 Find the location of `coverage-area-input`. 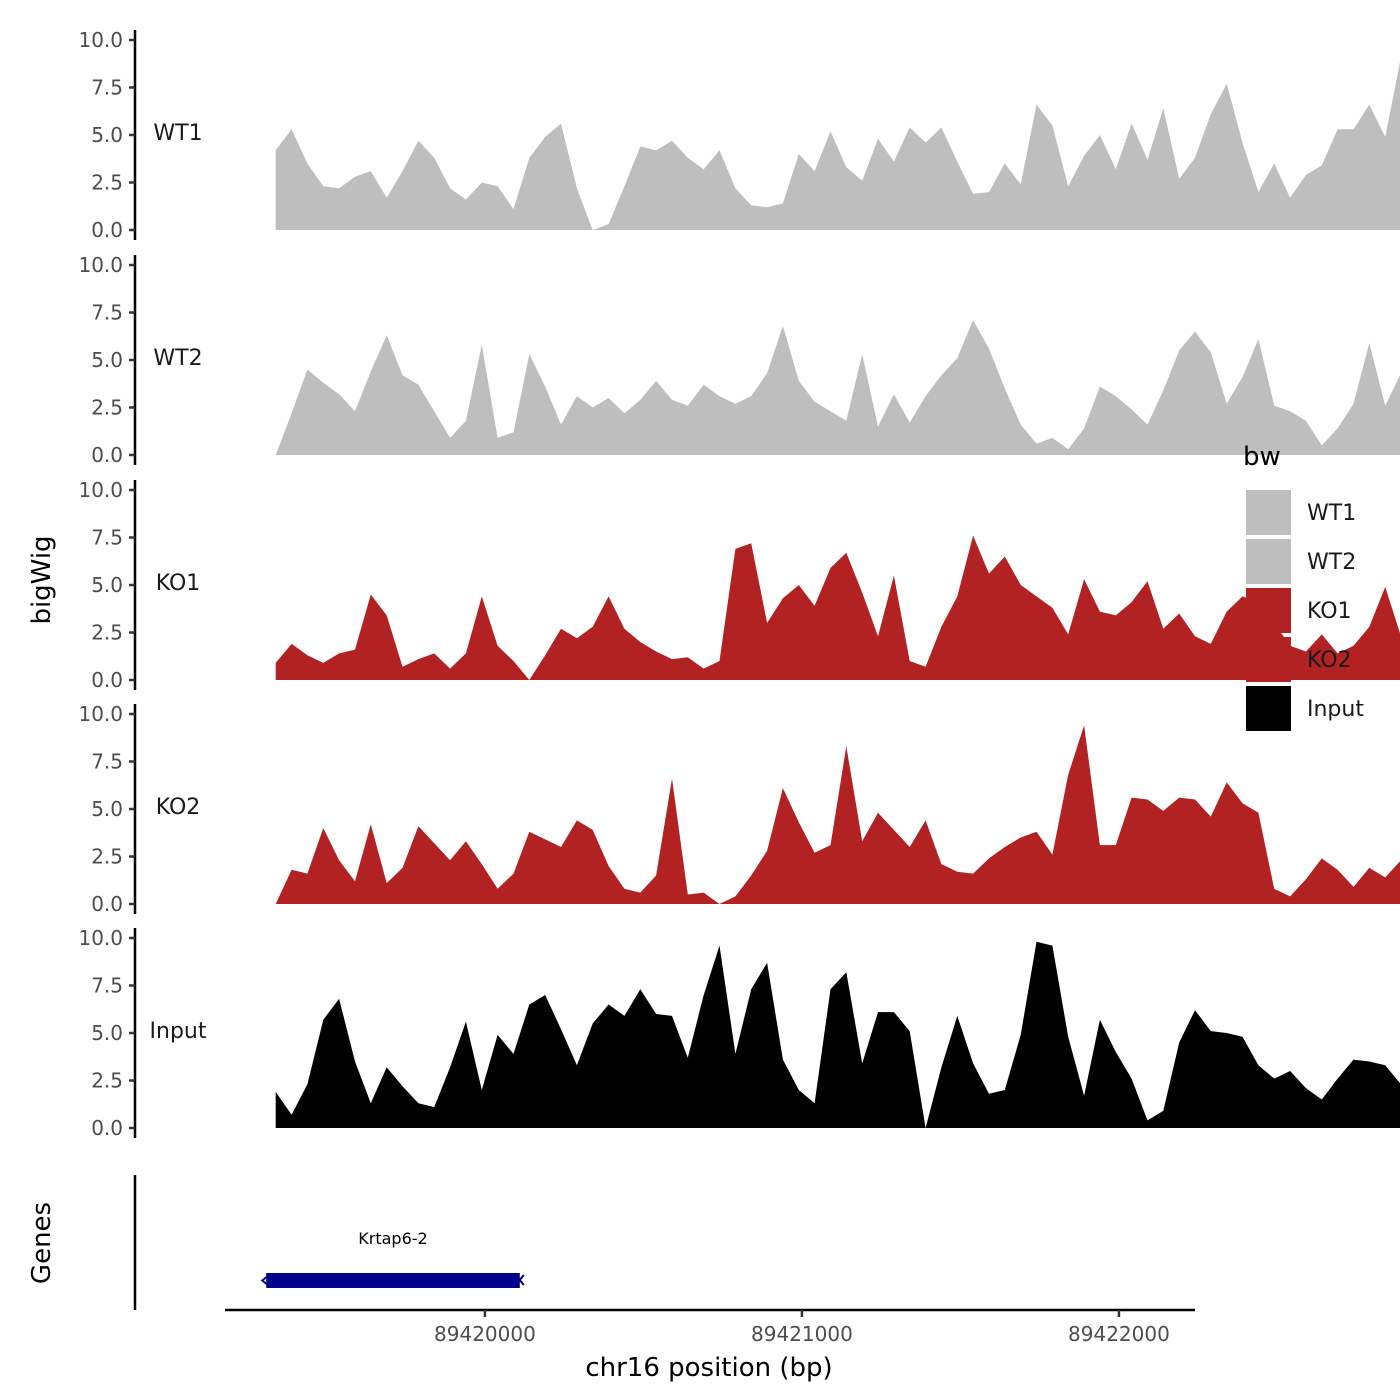

coverage-area-input is located at coordinates (837, 1034).